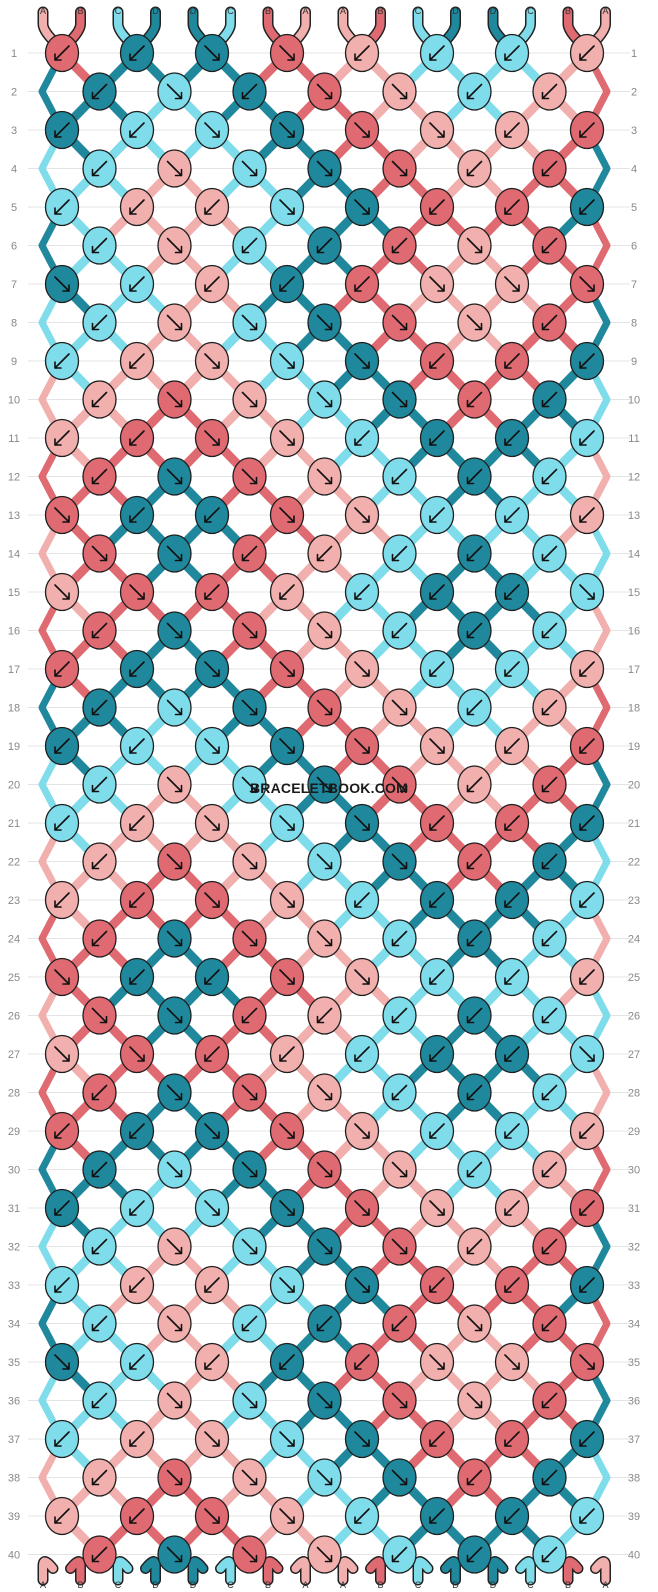 The height and width of the screenshot is (1592, 658). What do you see at coordinates (14, 170) in the screenshot?
I see `row-number-left: 4` at bounding box center [14, 170].